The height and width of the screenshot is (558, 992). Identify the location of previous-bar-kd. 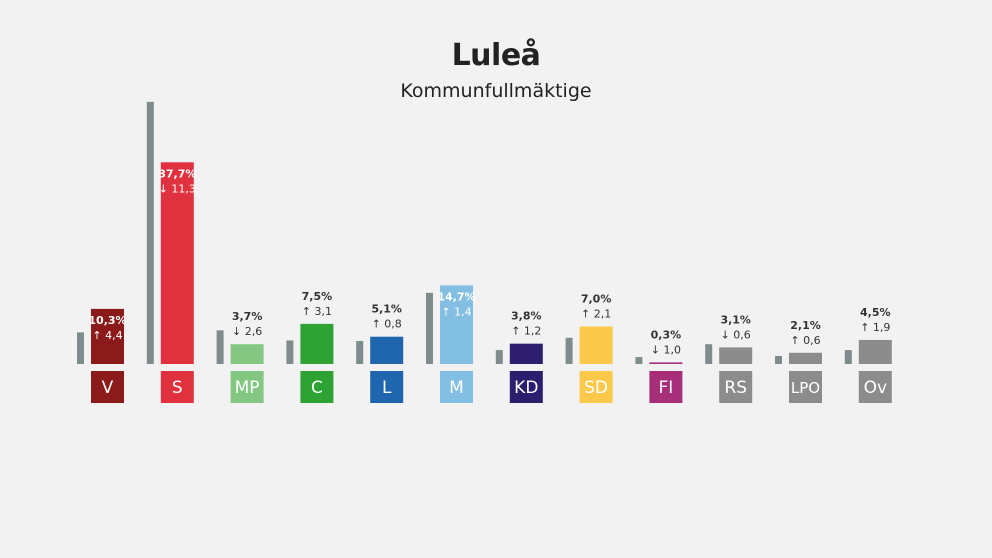
(499, 357).